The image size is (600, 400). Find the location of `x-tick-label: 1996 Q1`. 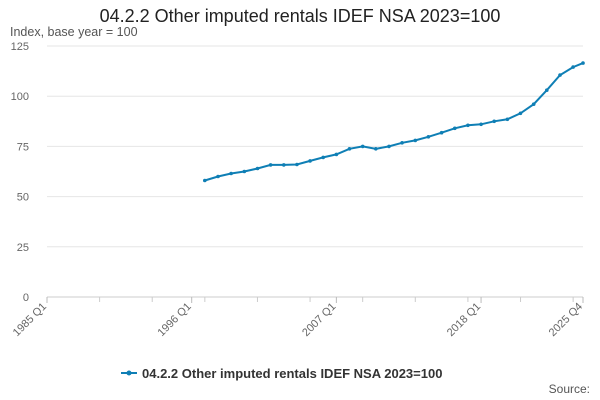

x-tick-label: 1996 Q1 is located at coordinates (174, 320).